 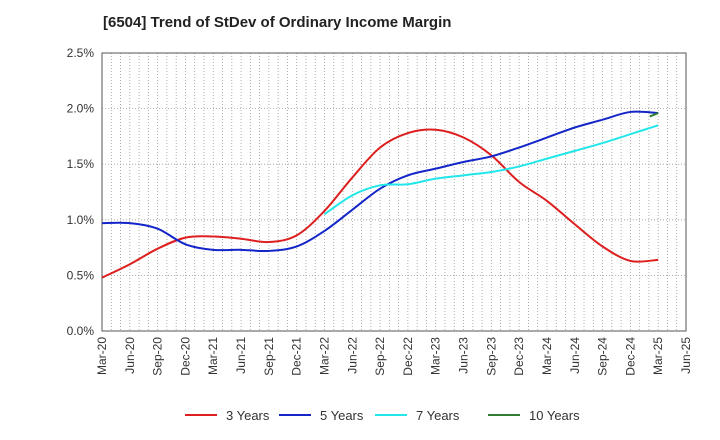 What do you see at coordinates (158, 356) in the screenshot?
I see `x-tick-label: Sep-20` at bounding box center [158, 356].